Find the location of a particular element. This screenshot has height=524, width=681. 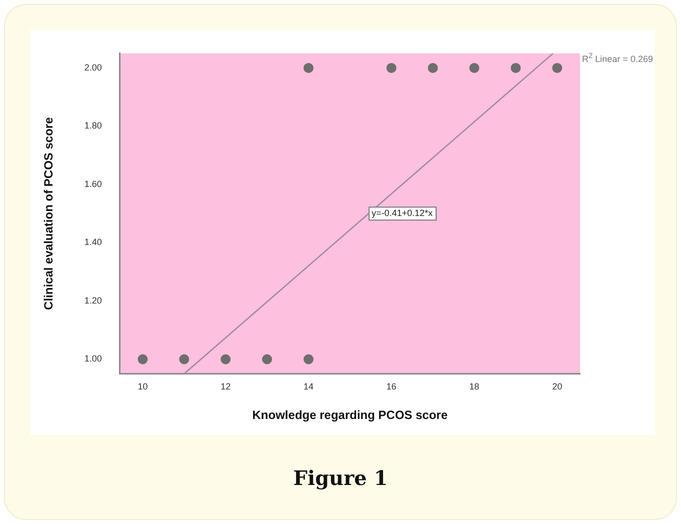

y-tick-label: 1.60 is located at coordinates (93, 183).